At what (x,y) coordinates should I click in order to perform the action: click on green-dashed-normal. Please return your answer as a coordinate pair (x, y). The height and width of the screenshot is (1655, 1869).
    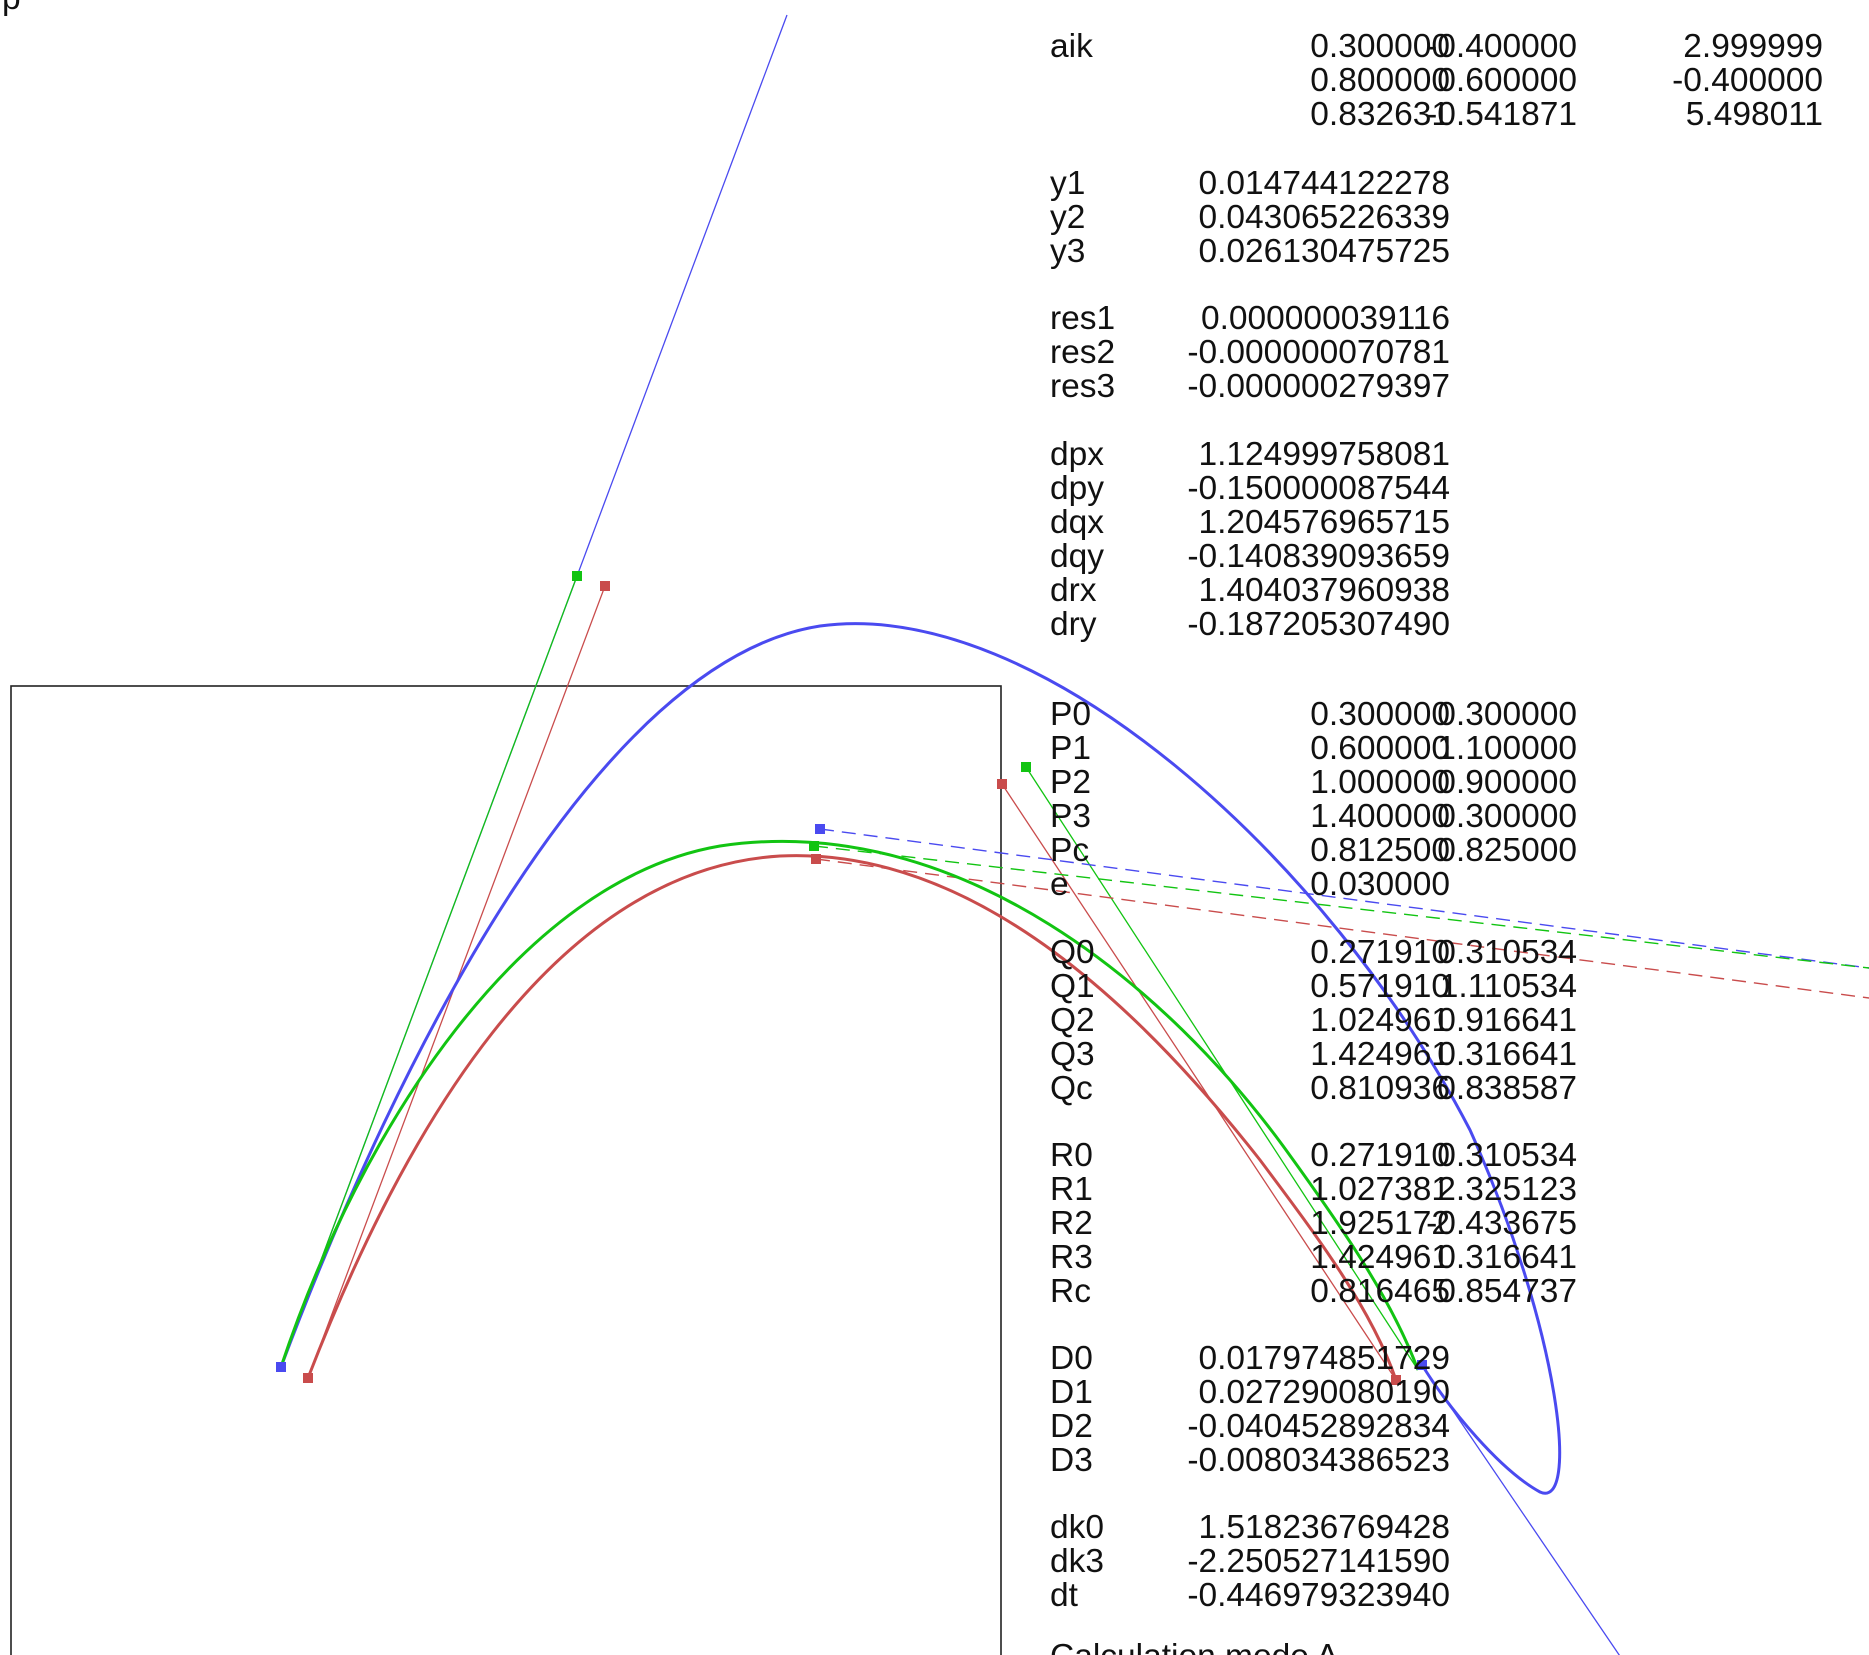
    Looking at the image, I should click on (1341, 907).